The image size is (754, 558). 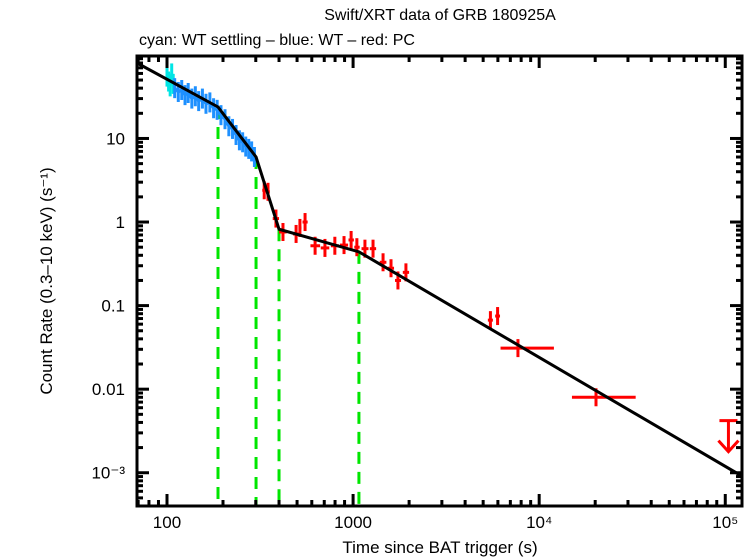 What do you see at coordinates (728, 436) in the screenshot?
I see `pc-upper-limit` at bounding box center [728, 436].